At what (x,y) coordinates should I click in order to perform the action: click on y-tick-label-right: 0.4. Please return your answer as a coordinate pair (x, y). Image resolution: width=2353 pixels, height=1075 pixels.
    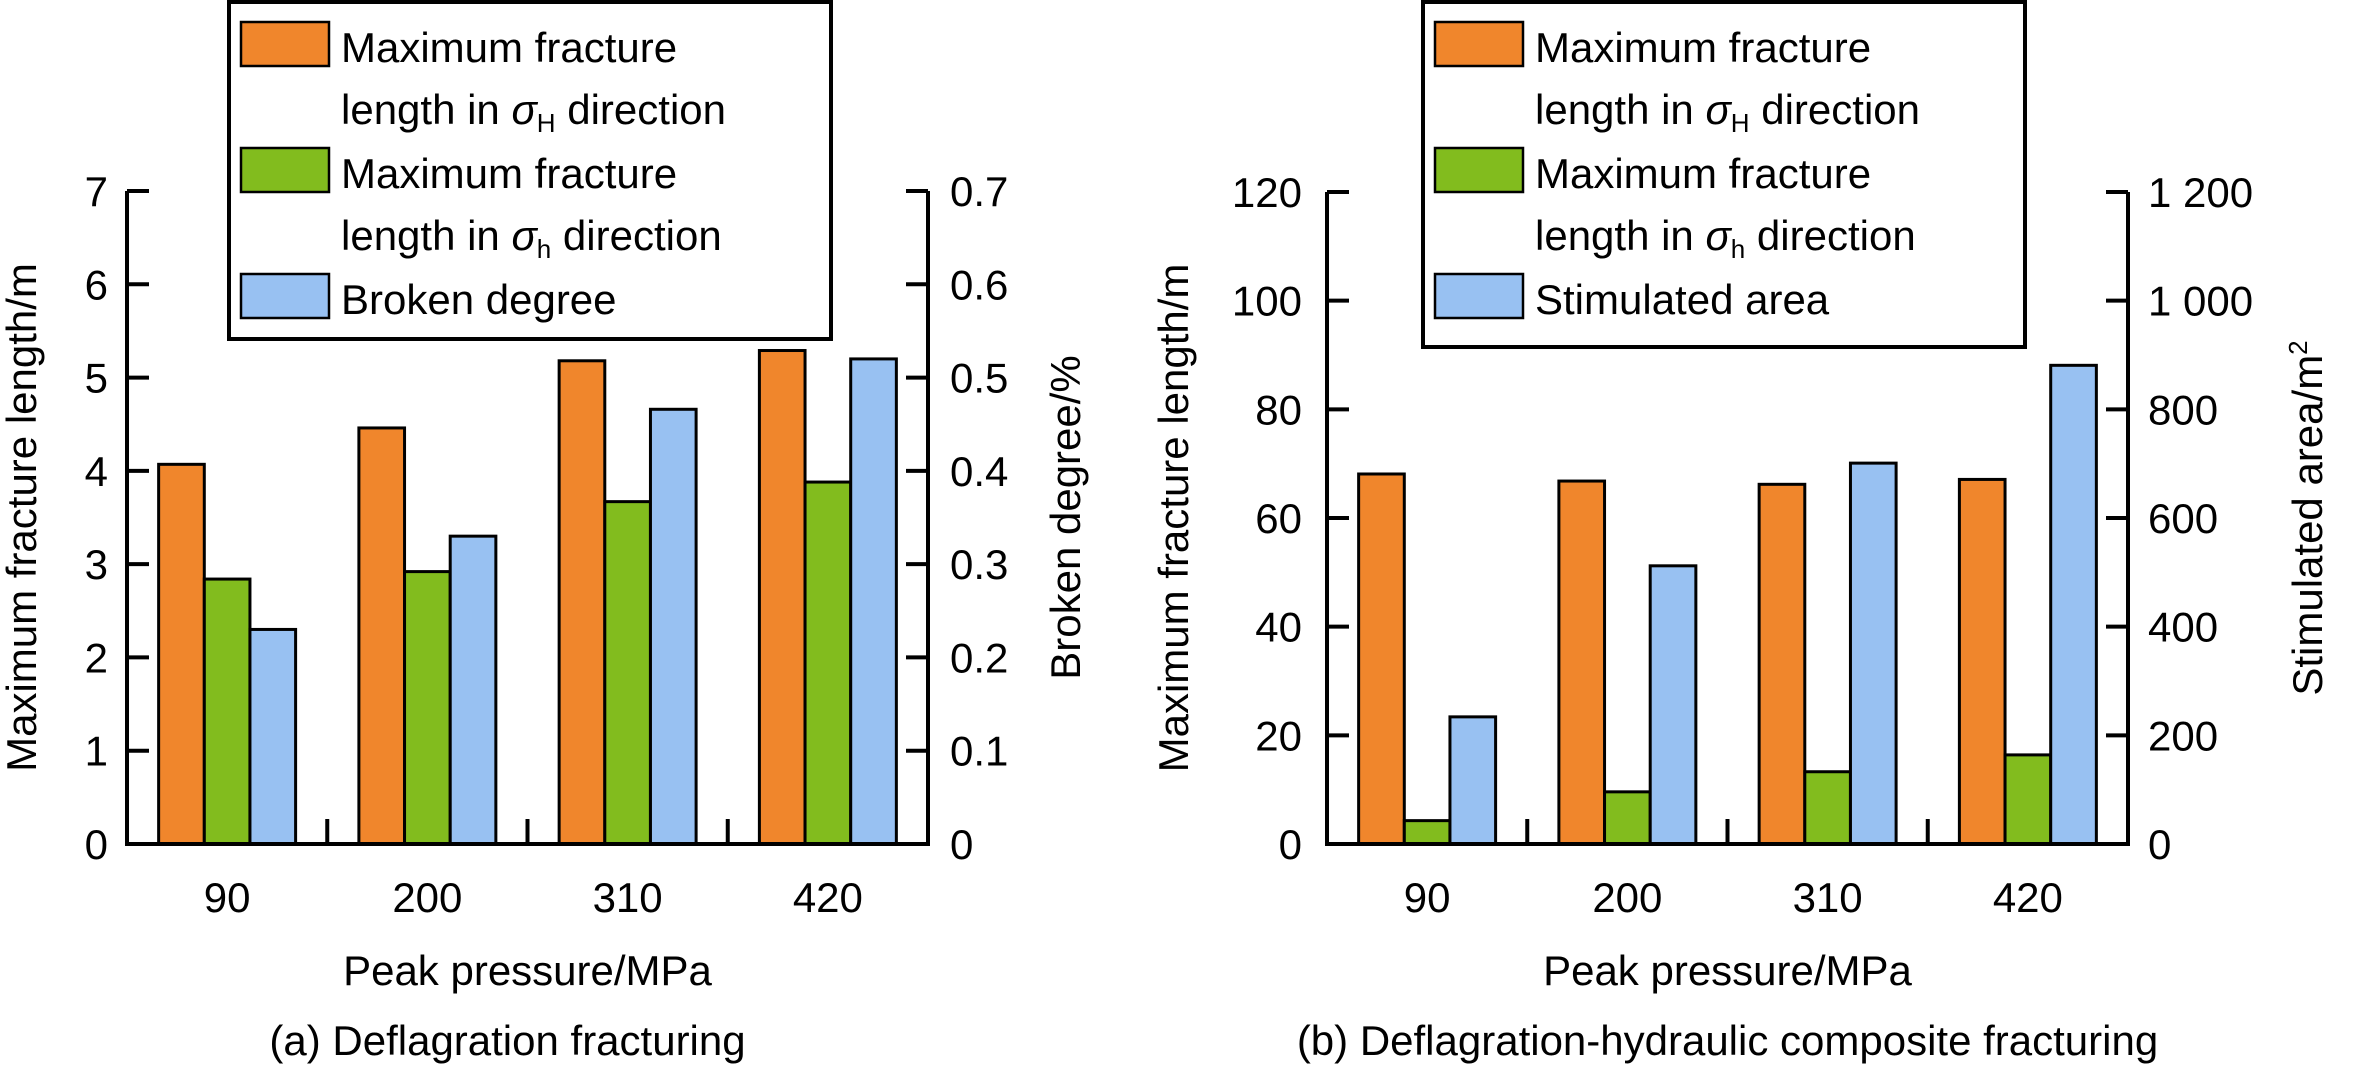
    Looking at the image, I should click on (979, 471).